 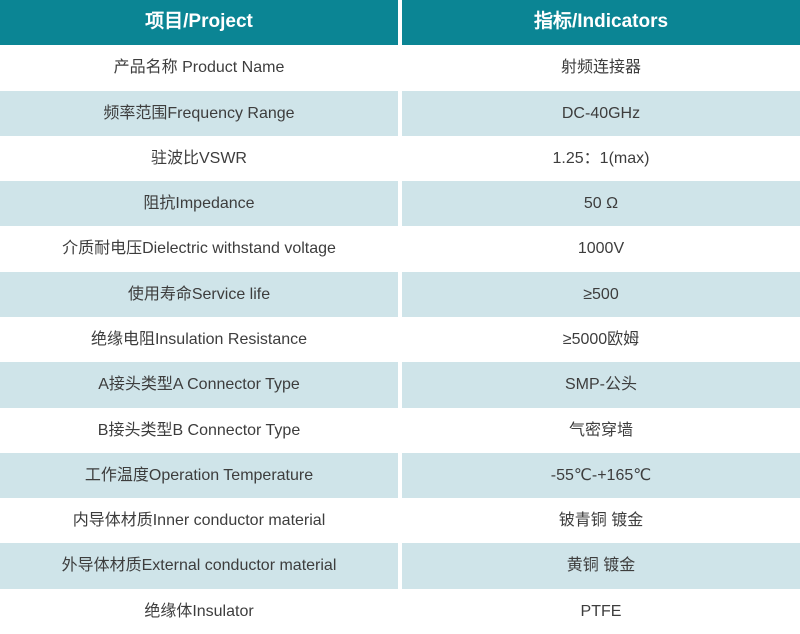 What do you see at coordinates (199, 249) in the screenshot?
I see `project-cell: 介质耐电压Dielectric withstand voltage` at bounding box center [199, 249].